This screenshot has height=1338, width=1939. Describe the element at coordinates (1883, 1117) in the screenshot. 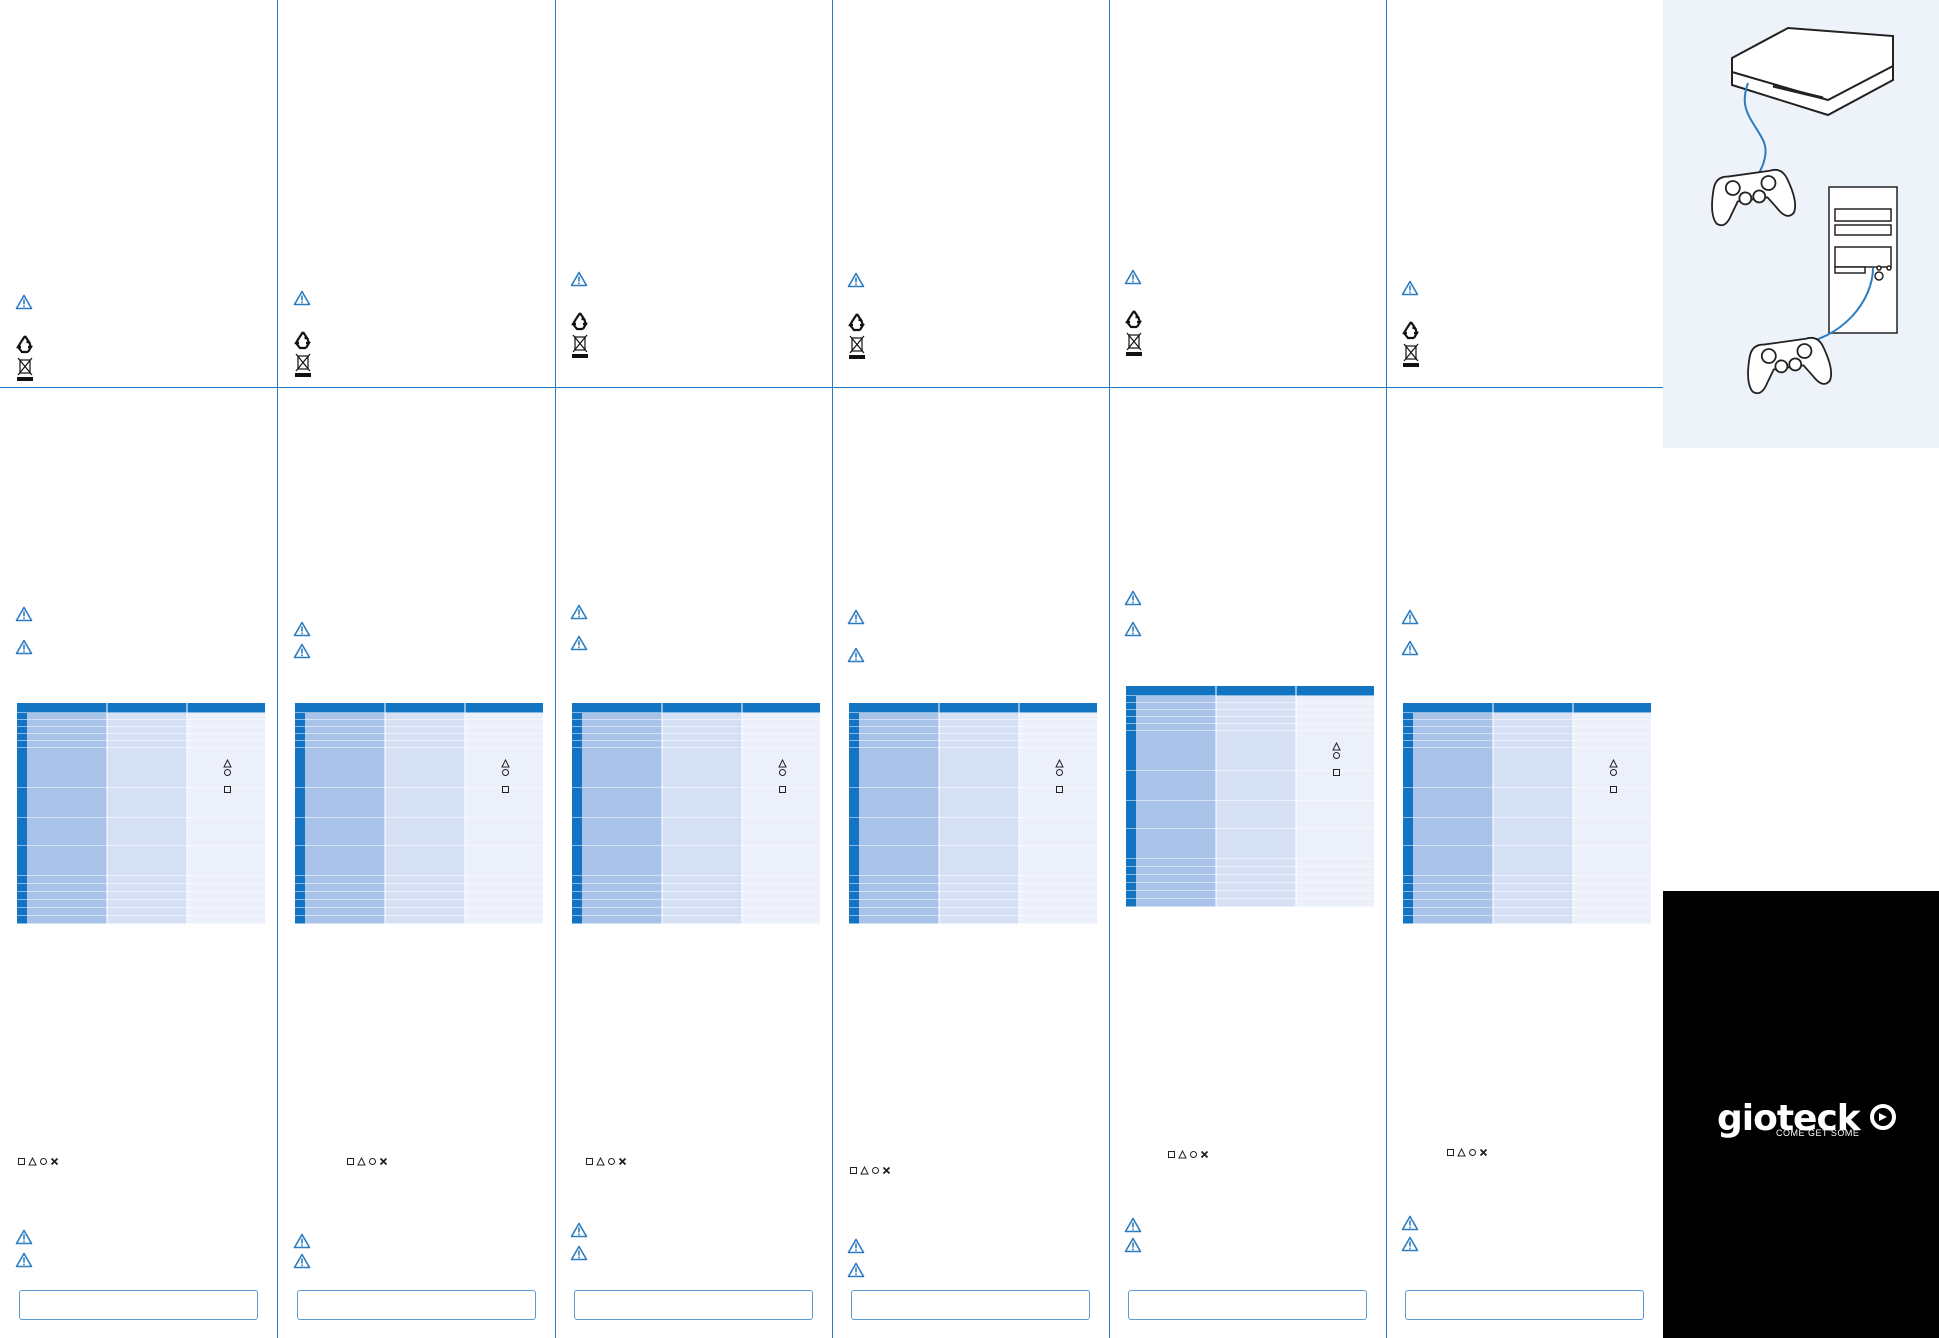

I see `logo-mark-icon` at that location.